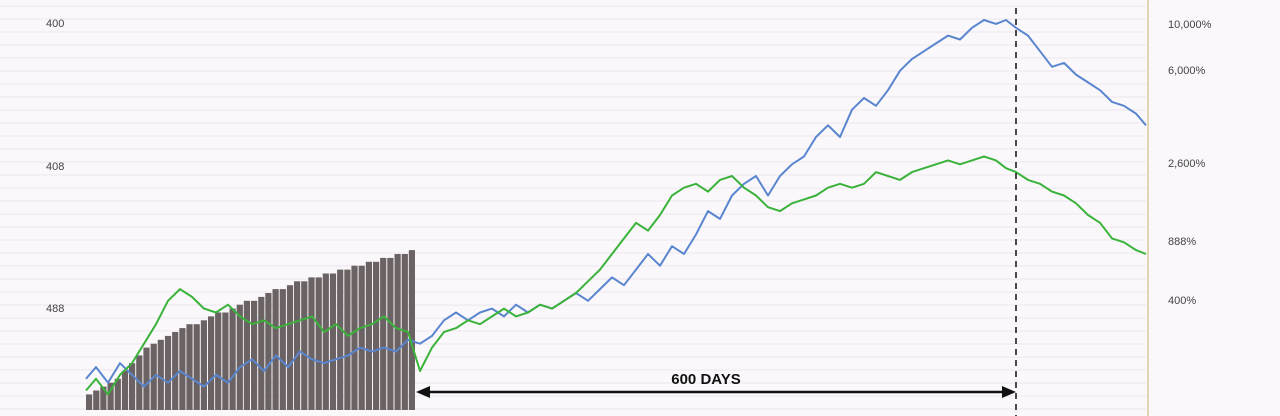 This screenshot has width=1280, height=416. Describe the element at coordinates (1009, 392) in the screenshot. I see `duration-arrow-head-right` at that location.